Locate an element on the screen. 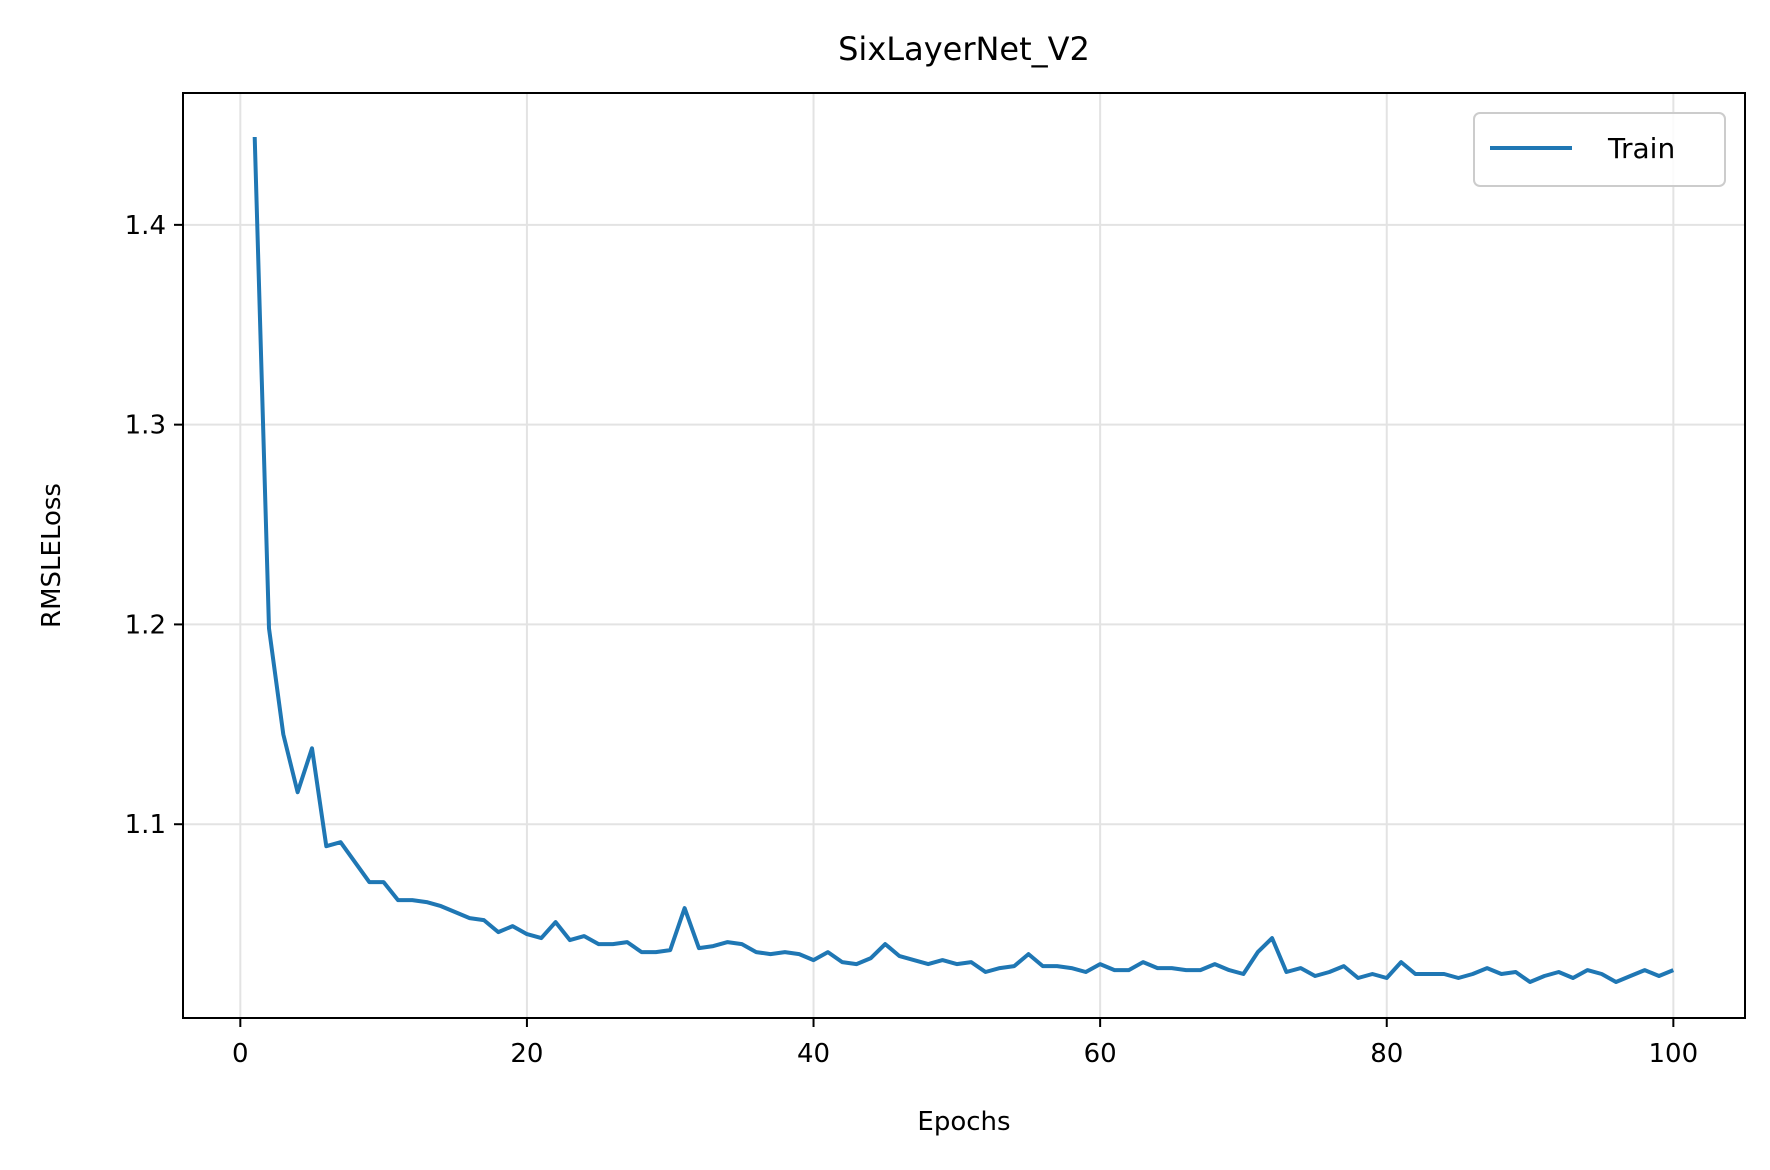  y-axis-label: RMSLELoss is located at coordinates (52, 555).